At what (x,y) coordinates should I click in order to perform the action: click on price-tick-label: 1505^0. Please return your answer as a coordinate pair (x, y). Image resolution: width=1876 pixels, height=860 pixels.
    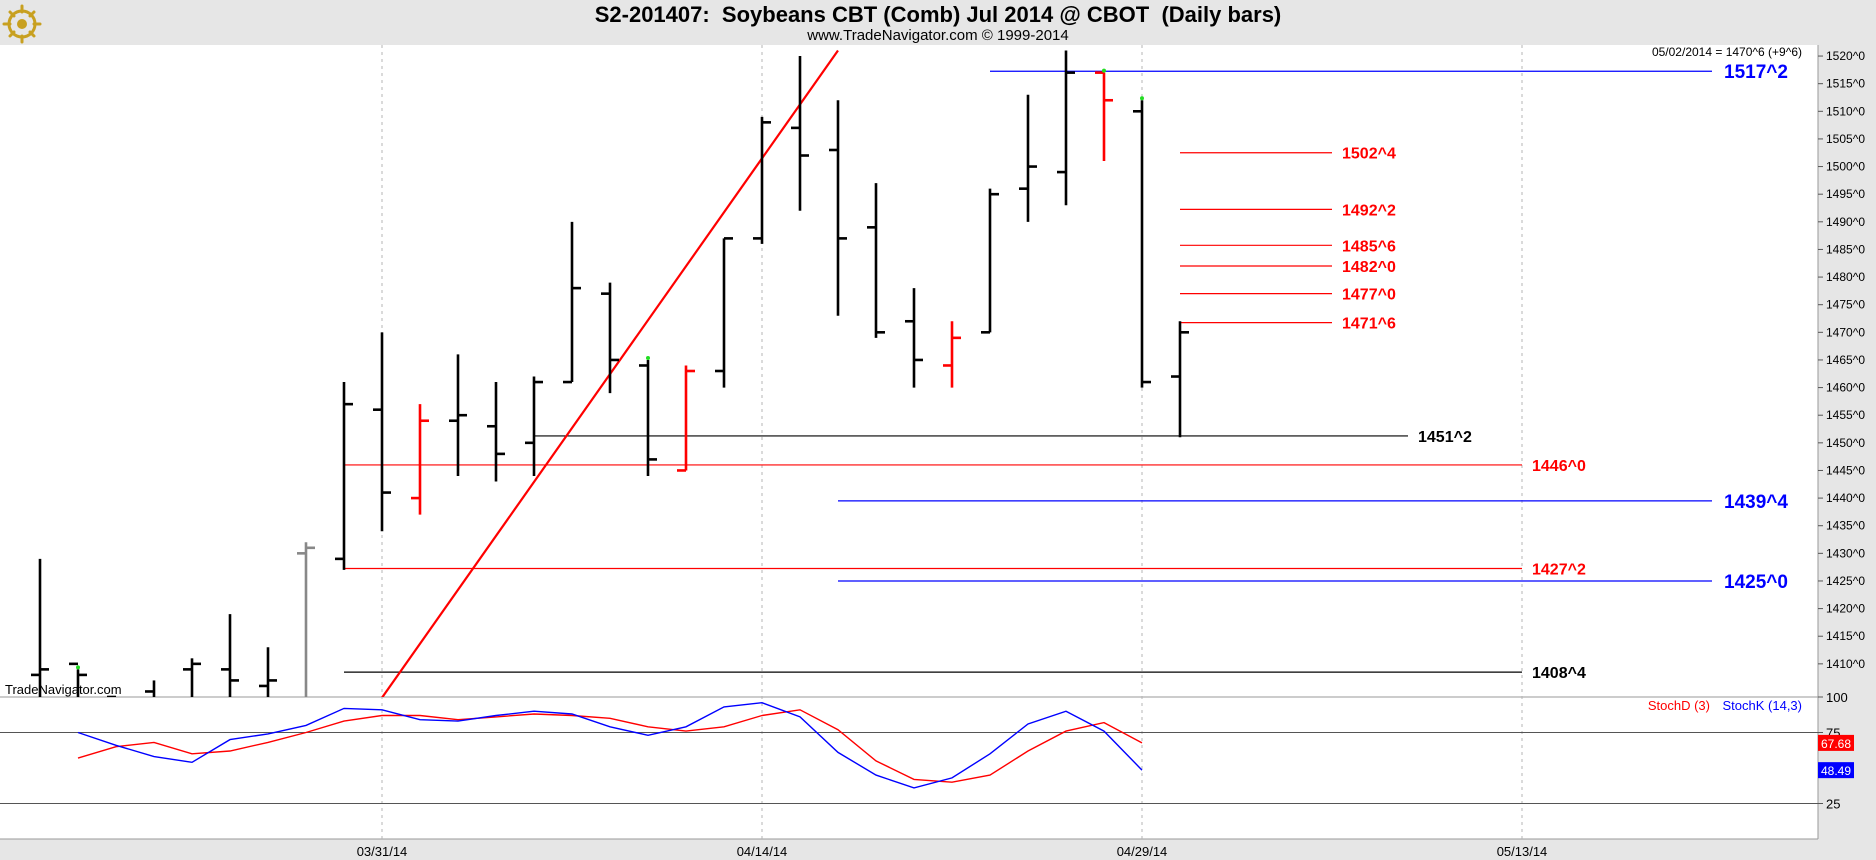
    Looking at the image, I should click on (1845, 139).